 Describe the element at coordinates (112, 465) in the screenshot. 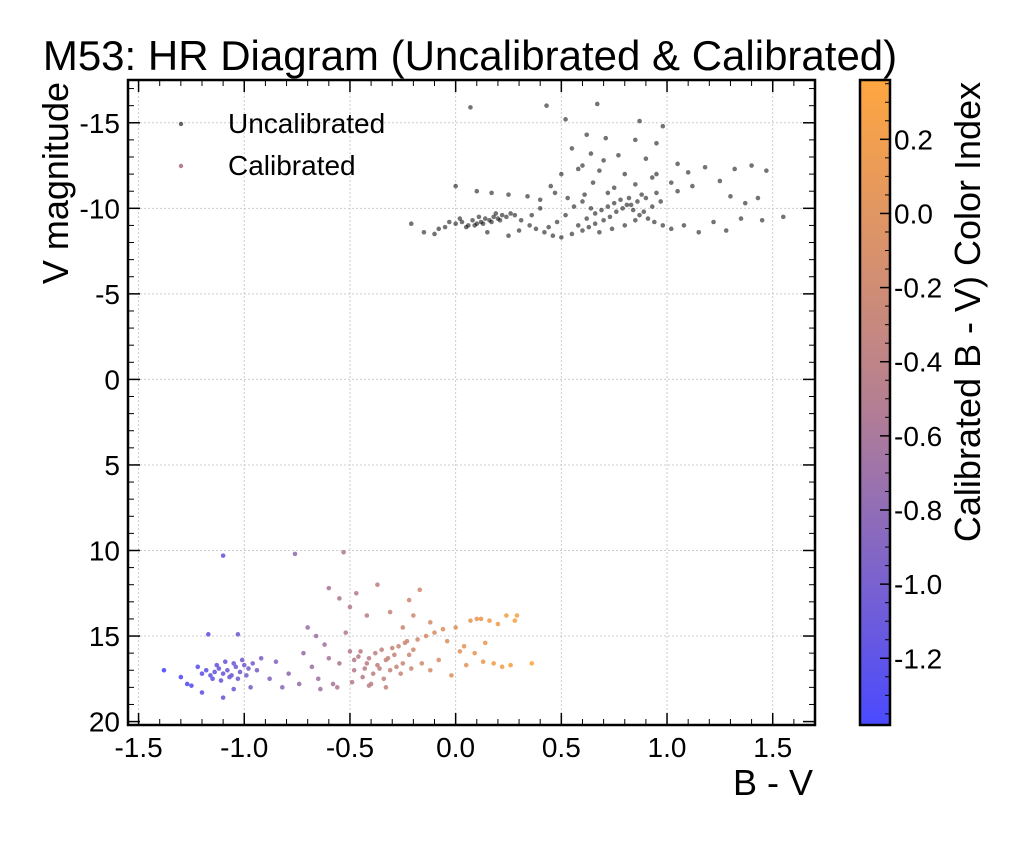

I see `y-tick-label: 5` at that location.